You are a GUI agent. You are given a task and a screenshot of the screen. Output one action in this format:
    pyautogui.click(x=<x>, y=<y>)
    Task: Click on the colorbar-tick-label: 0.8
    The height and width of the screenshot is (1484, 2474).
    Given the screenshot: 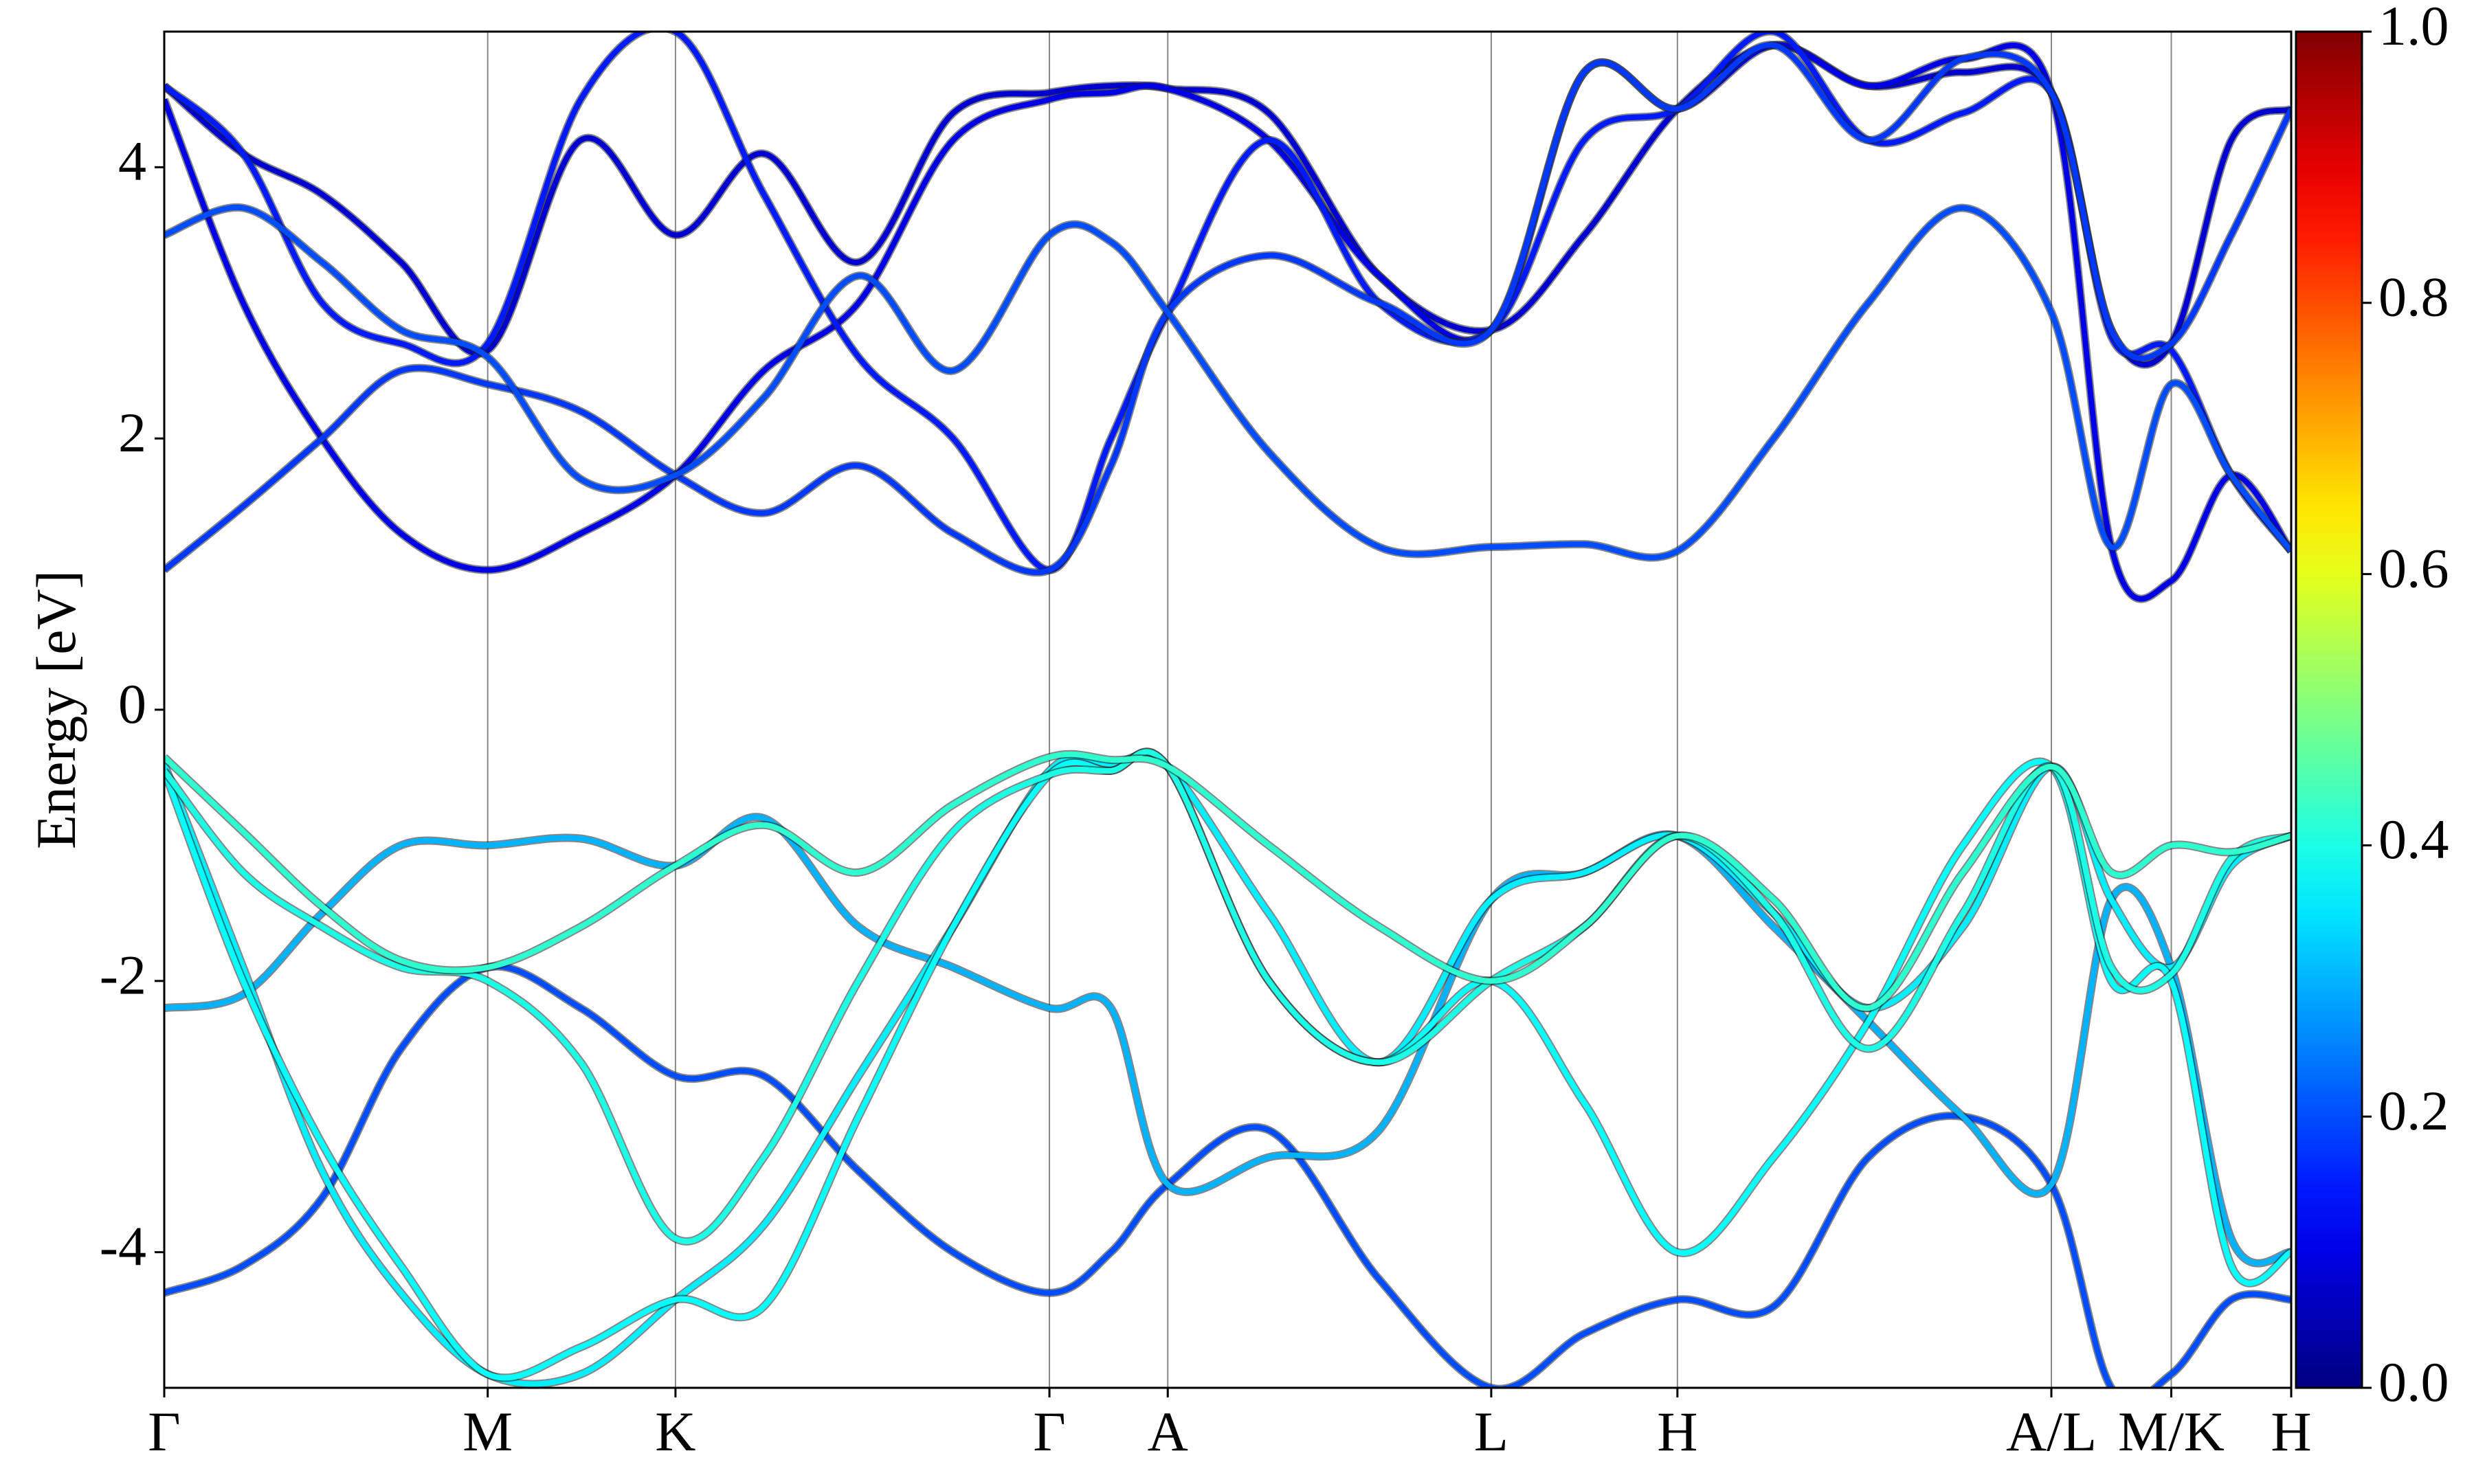 What is the action you would take?
    pyautogui.click(x=2413, y=297)
    